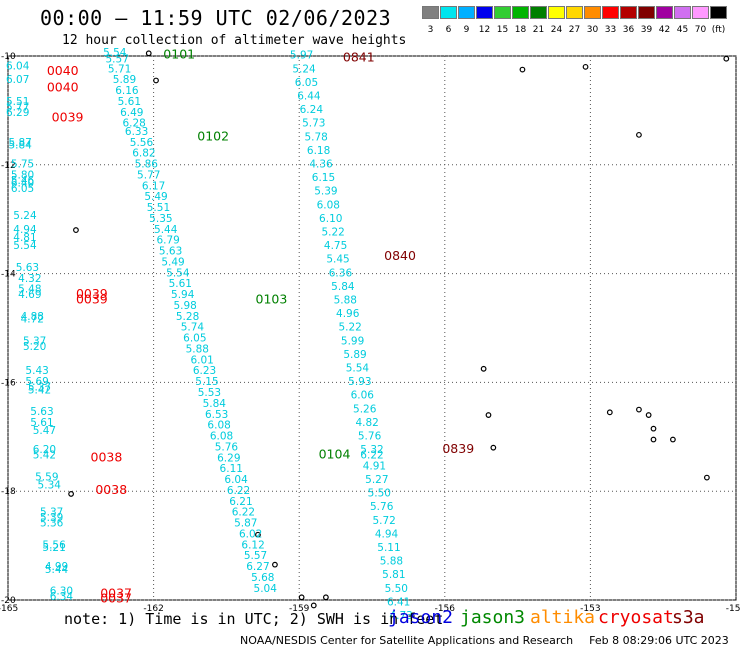  What do you see at coordinates (54, 545) in the screenshot?
I see `swh-value: 5.56` at bounding box center [54, 545].